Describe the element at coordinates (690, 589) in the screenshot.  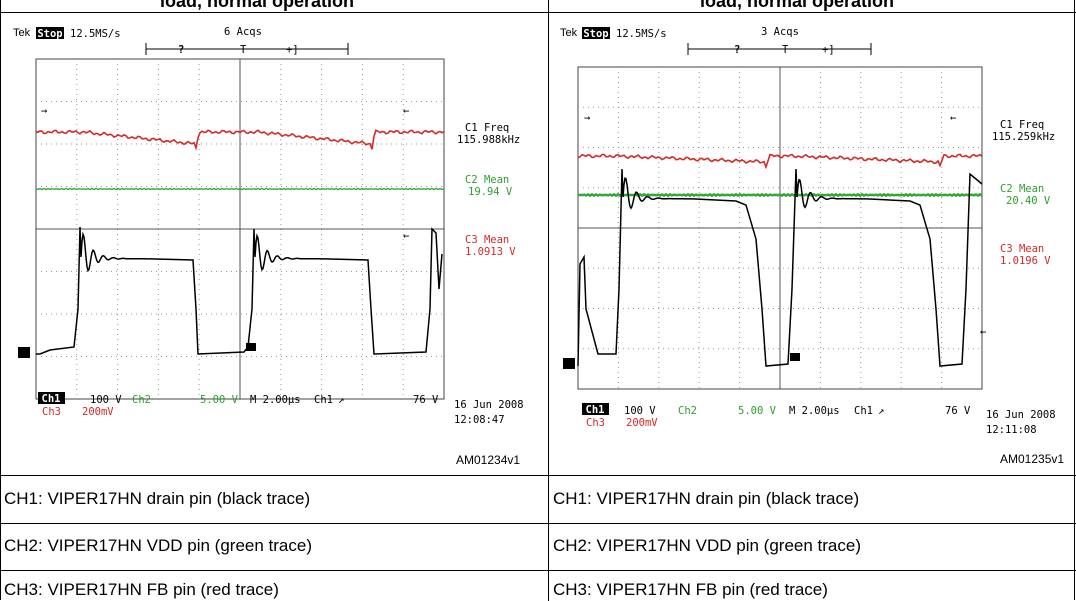
I see `caption-right-ch3: CH3: VIPER17HN FB pin (red trace)` at that location.